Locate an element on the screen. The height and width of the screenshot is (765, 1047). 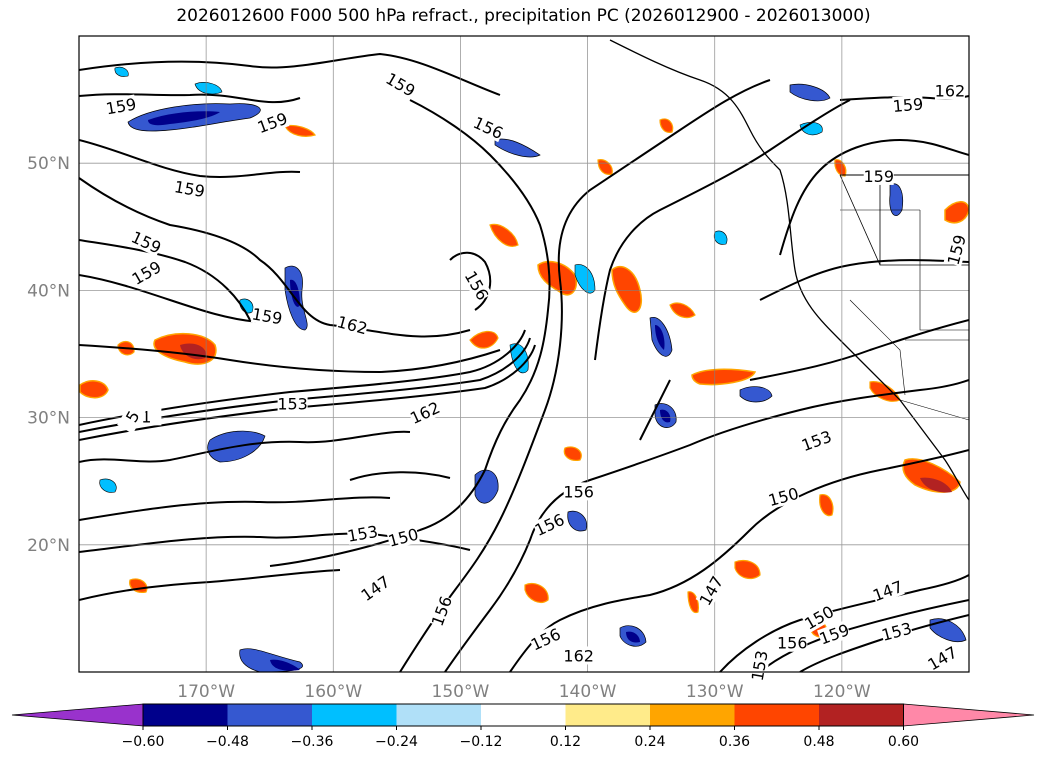
colorbar-extend-low is located at coordinates (77, 715).